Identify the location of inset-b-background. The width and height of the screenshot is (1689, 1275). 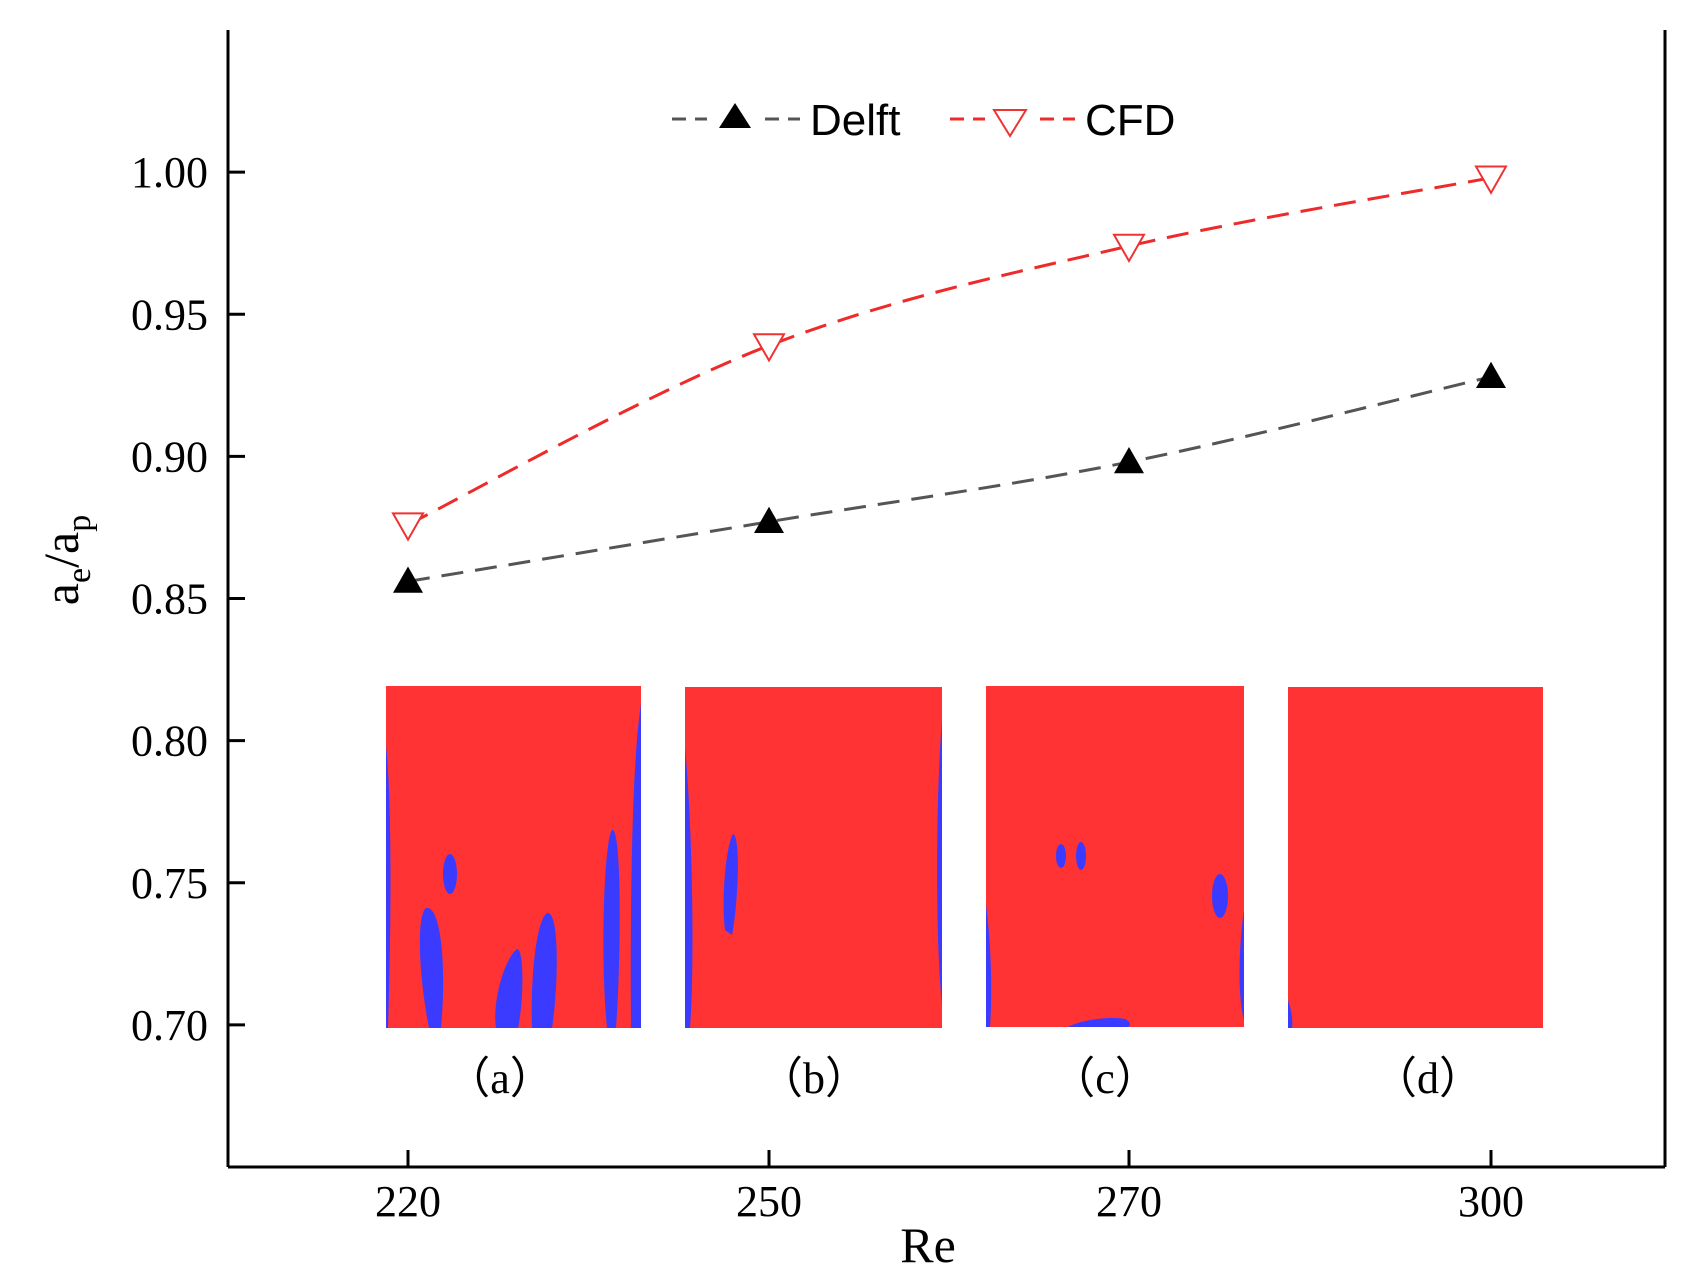
(813, 857).